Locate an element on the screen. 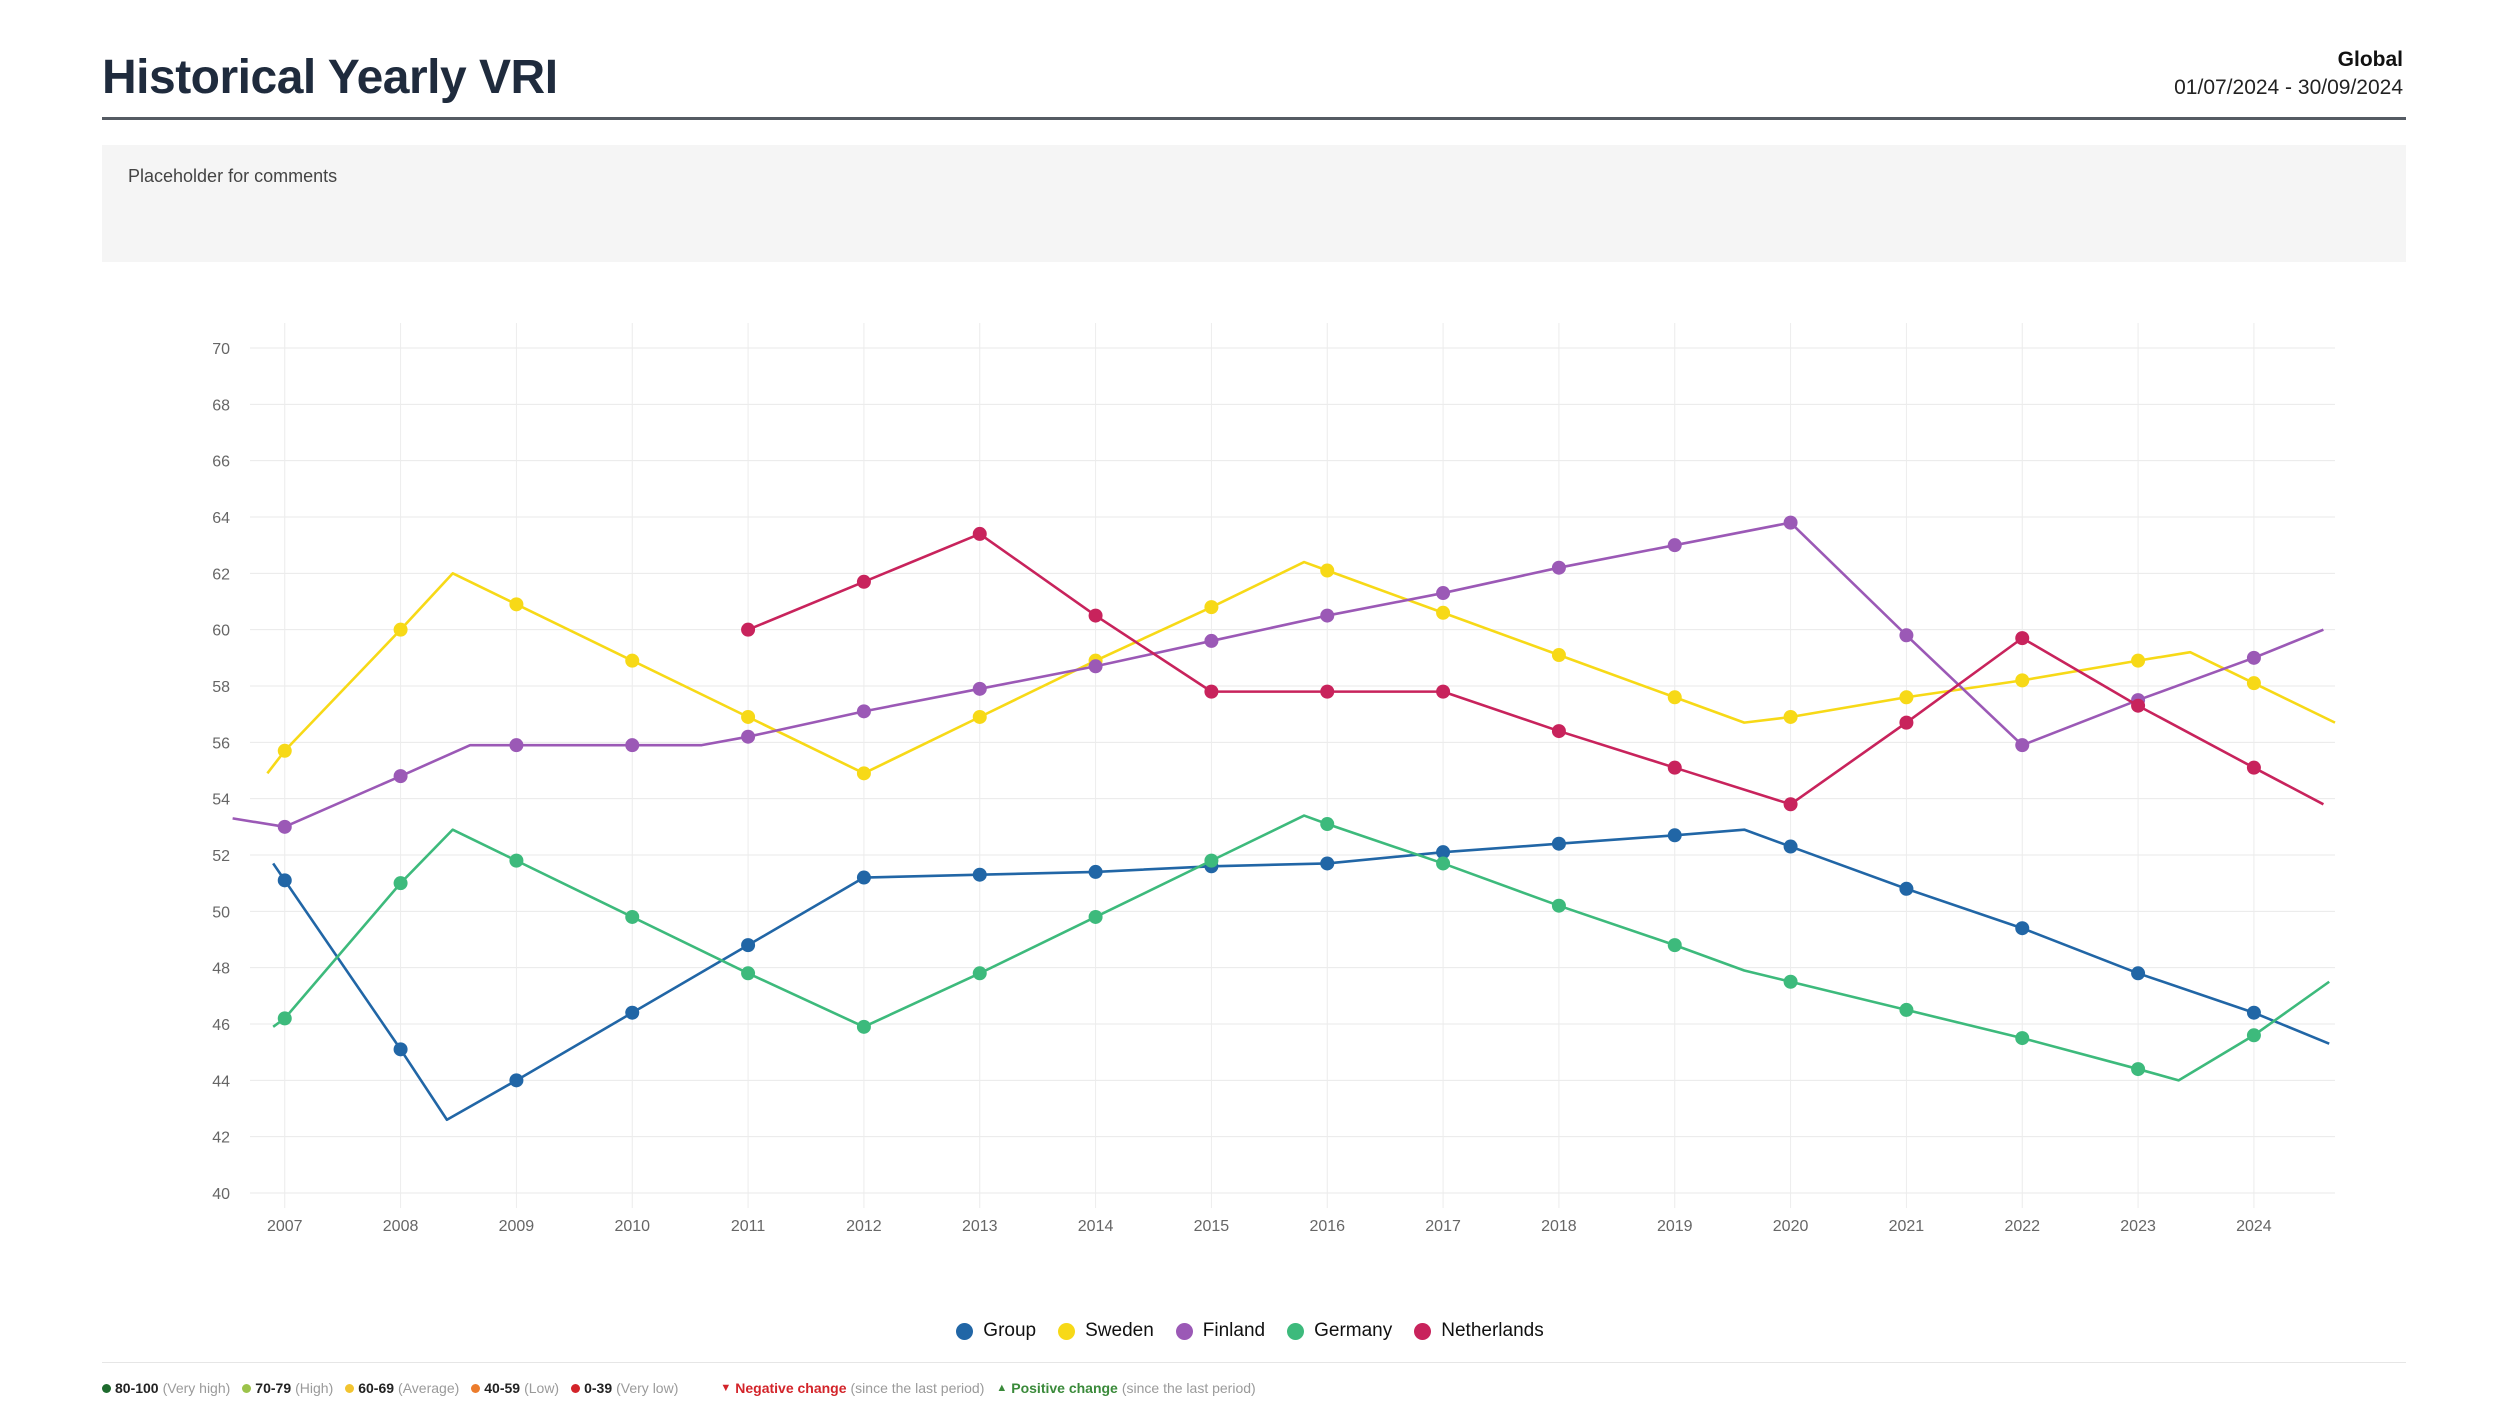 This screenshot has width=2500, height=1406. triangle-down-icon: ▼ is located at coordinates (726, 1388).